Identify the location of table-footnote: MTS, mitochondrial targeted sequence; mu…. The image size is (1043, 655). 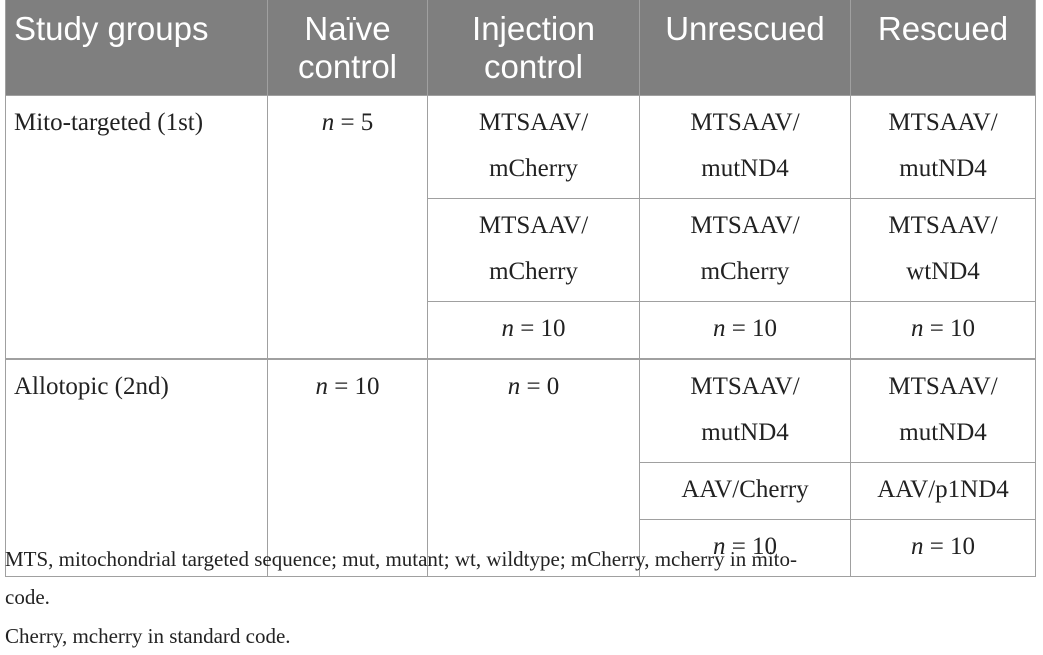
(522, 578).